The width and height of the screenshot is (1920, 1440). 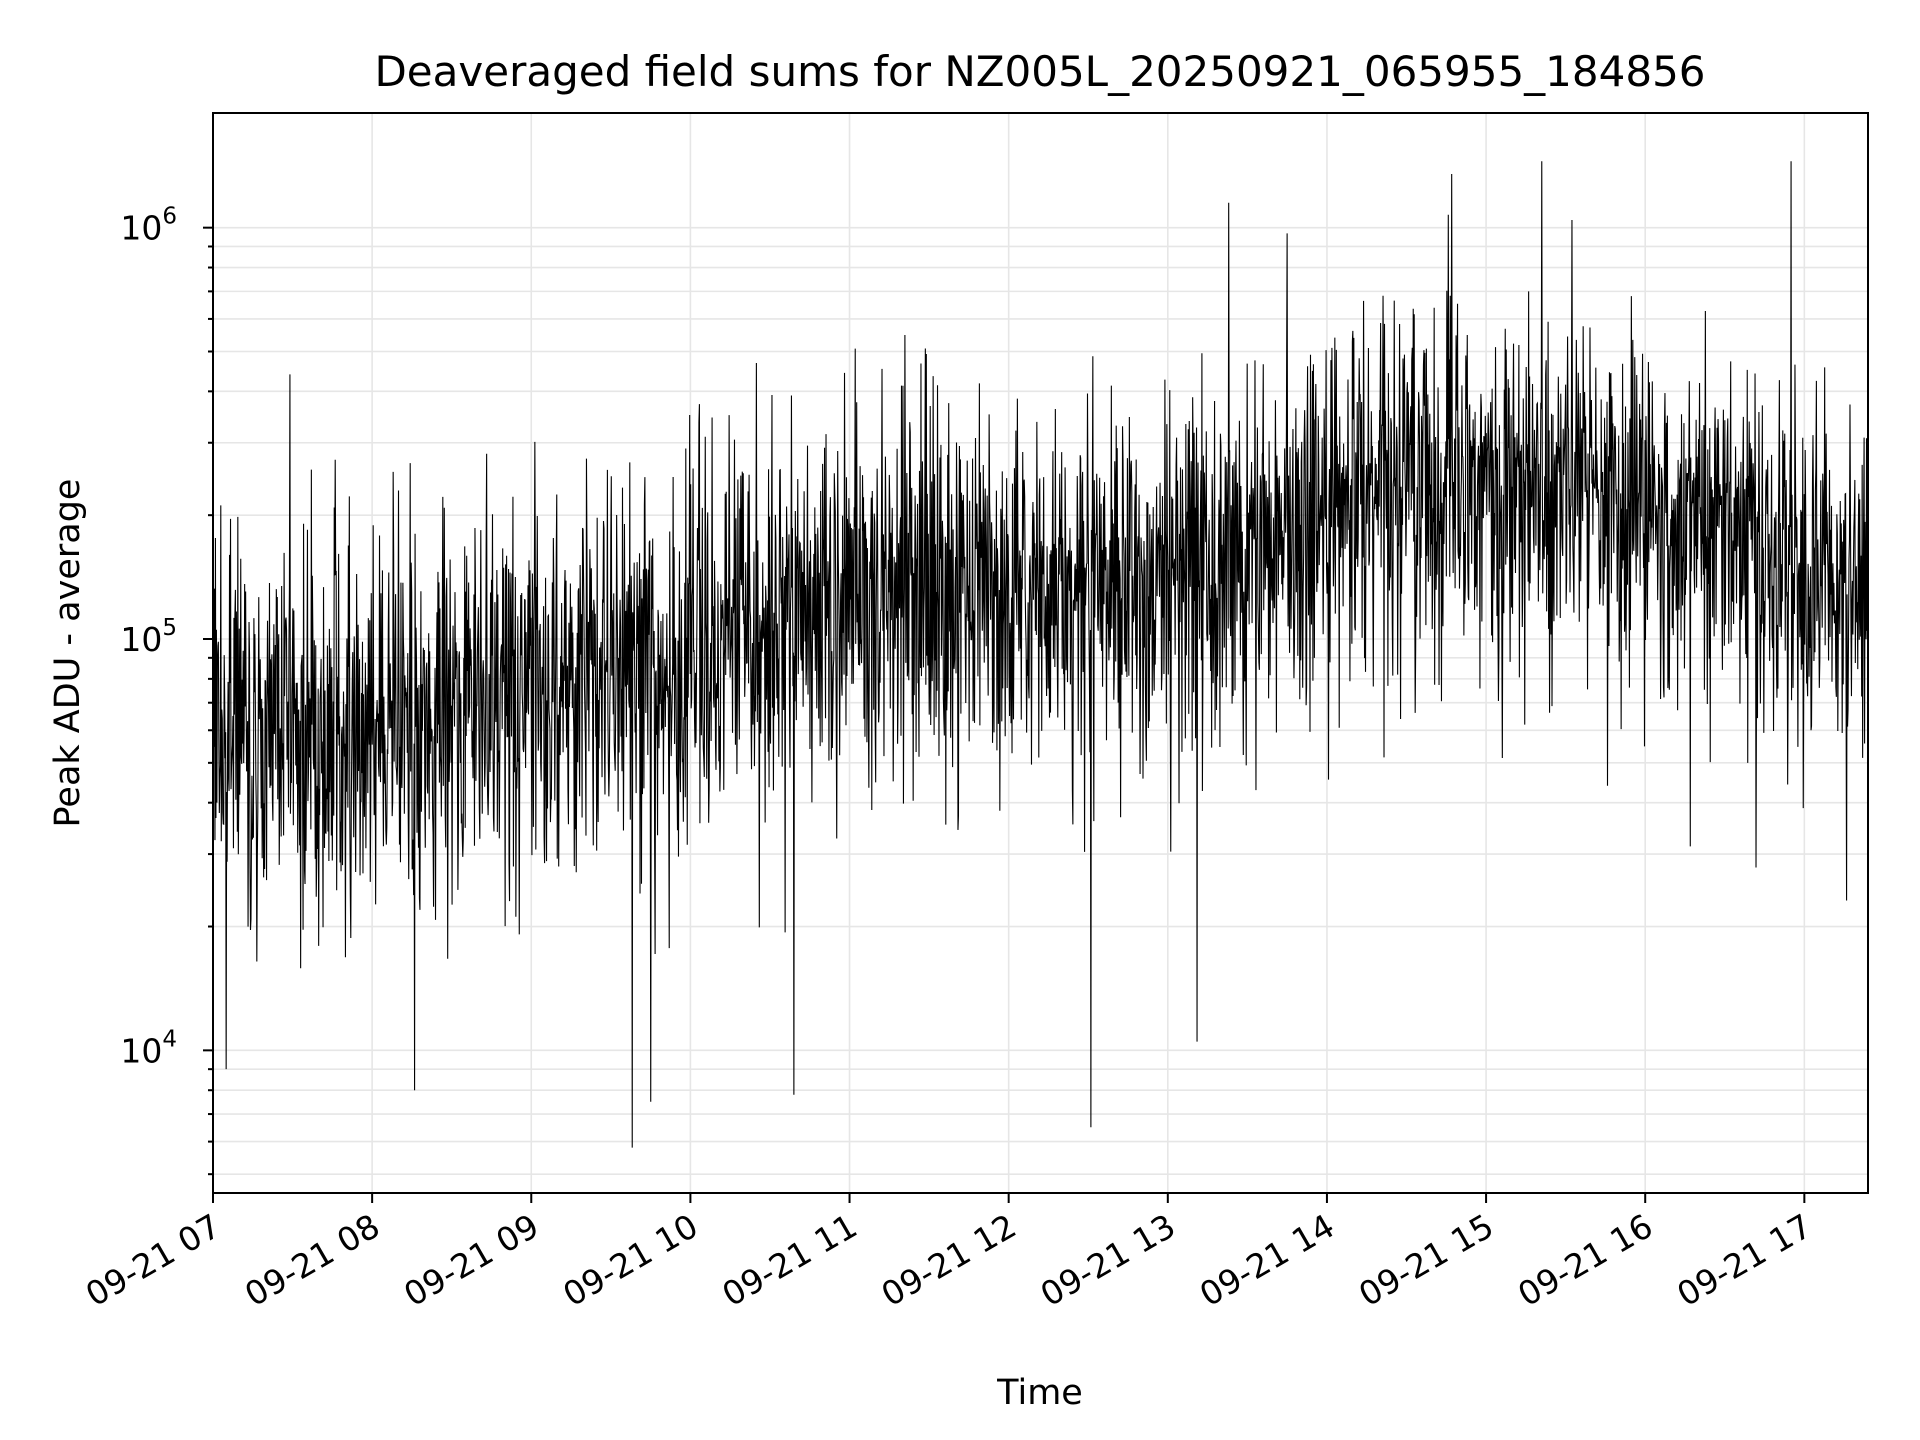 I want to click on y-tick-label: 10⁶, so click(x=148, y=226).